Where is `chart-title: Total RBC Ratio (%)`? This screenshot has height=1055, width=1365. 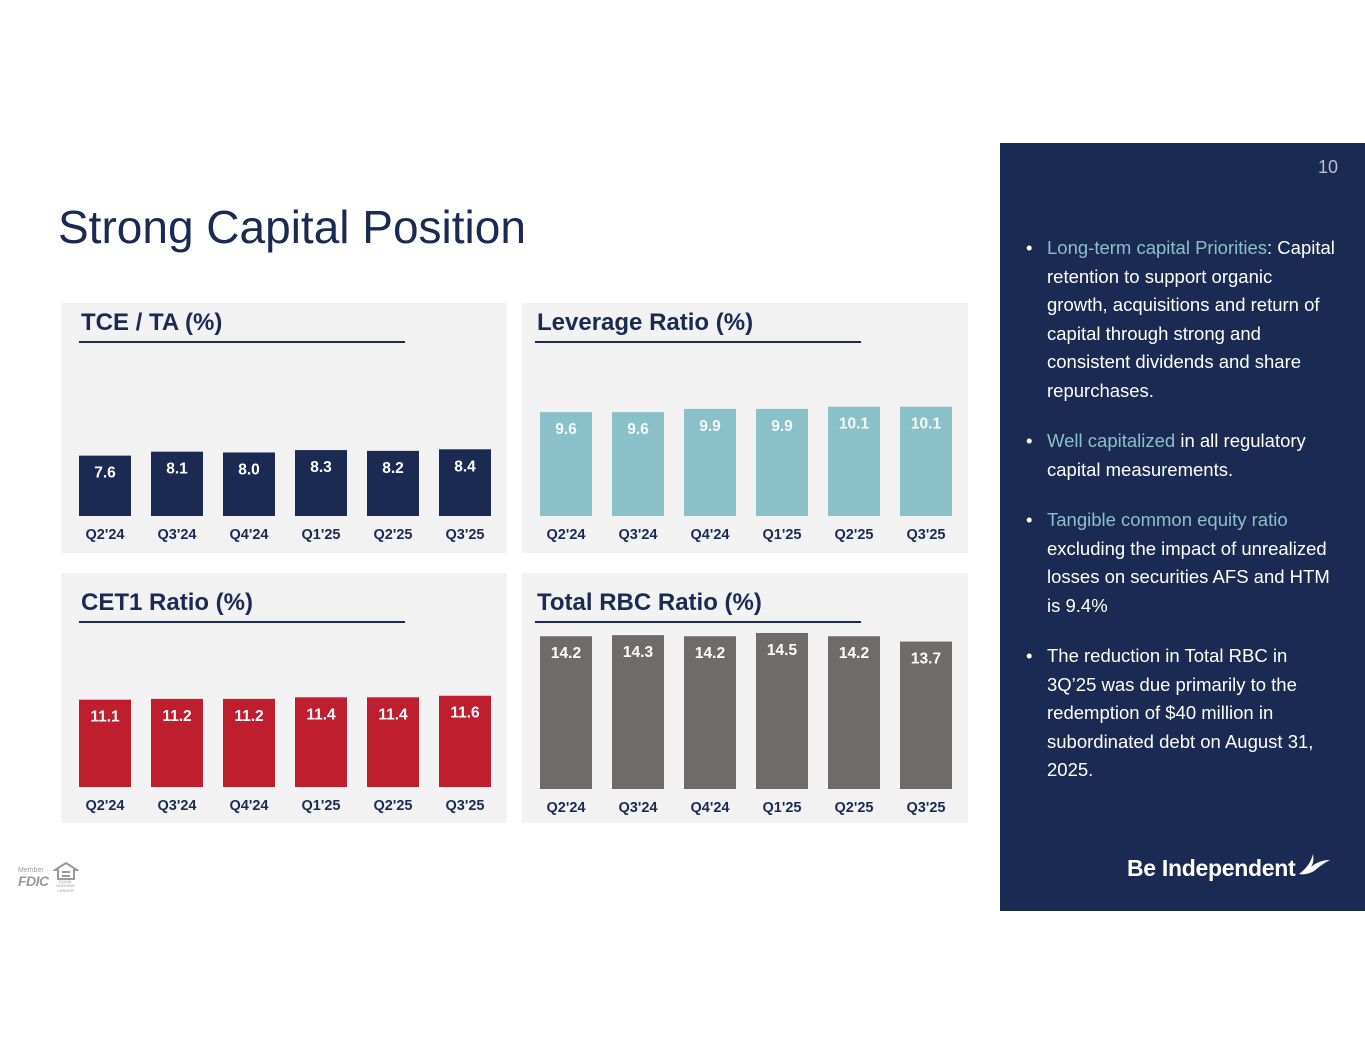
chart-title: Total RBC Ratio (%) is located at coordinates (649, 602).